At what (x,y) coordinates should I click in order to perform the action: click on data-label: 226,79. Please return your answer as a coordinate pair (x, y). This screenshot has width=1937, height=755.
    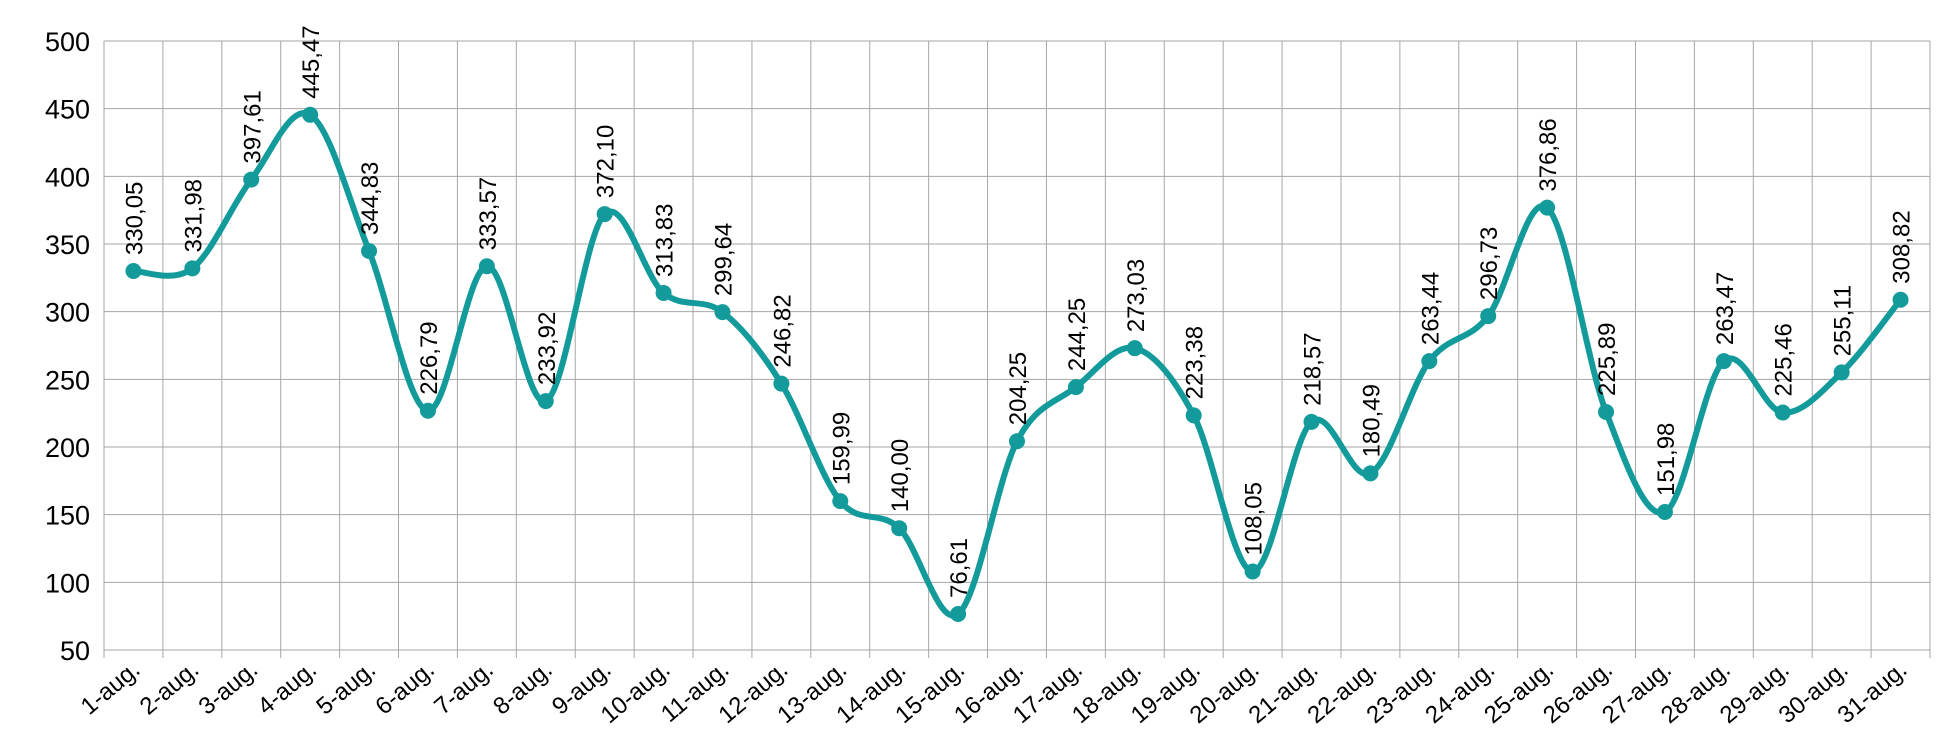
    Looking at the image, I should click on (429, 357).